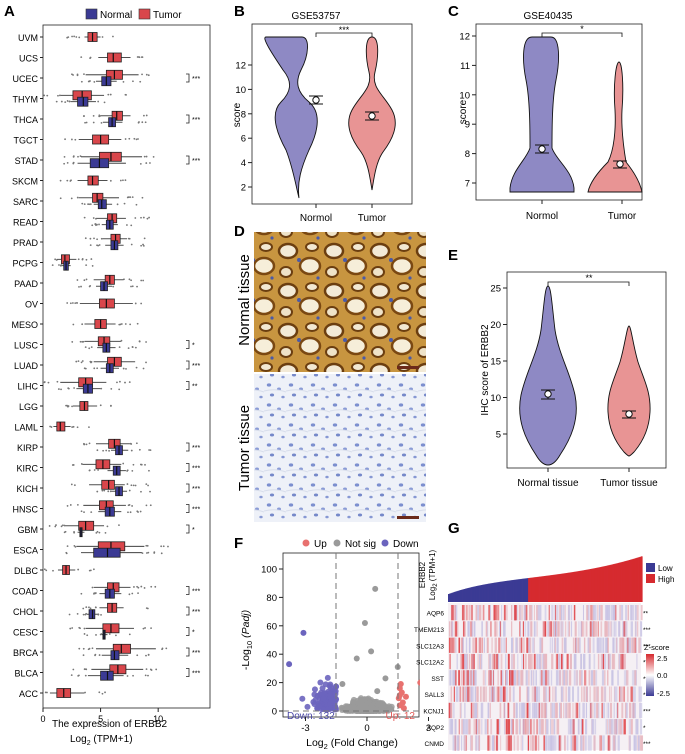 Image resolution: width=685 pixels, height=754 pixels. What do you see at coordinates (244, 448) in the screenshot?
I see `tumor-tissue-label: Tumor tissue` at bounding box center [244, 448].